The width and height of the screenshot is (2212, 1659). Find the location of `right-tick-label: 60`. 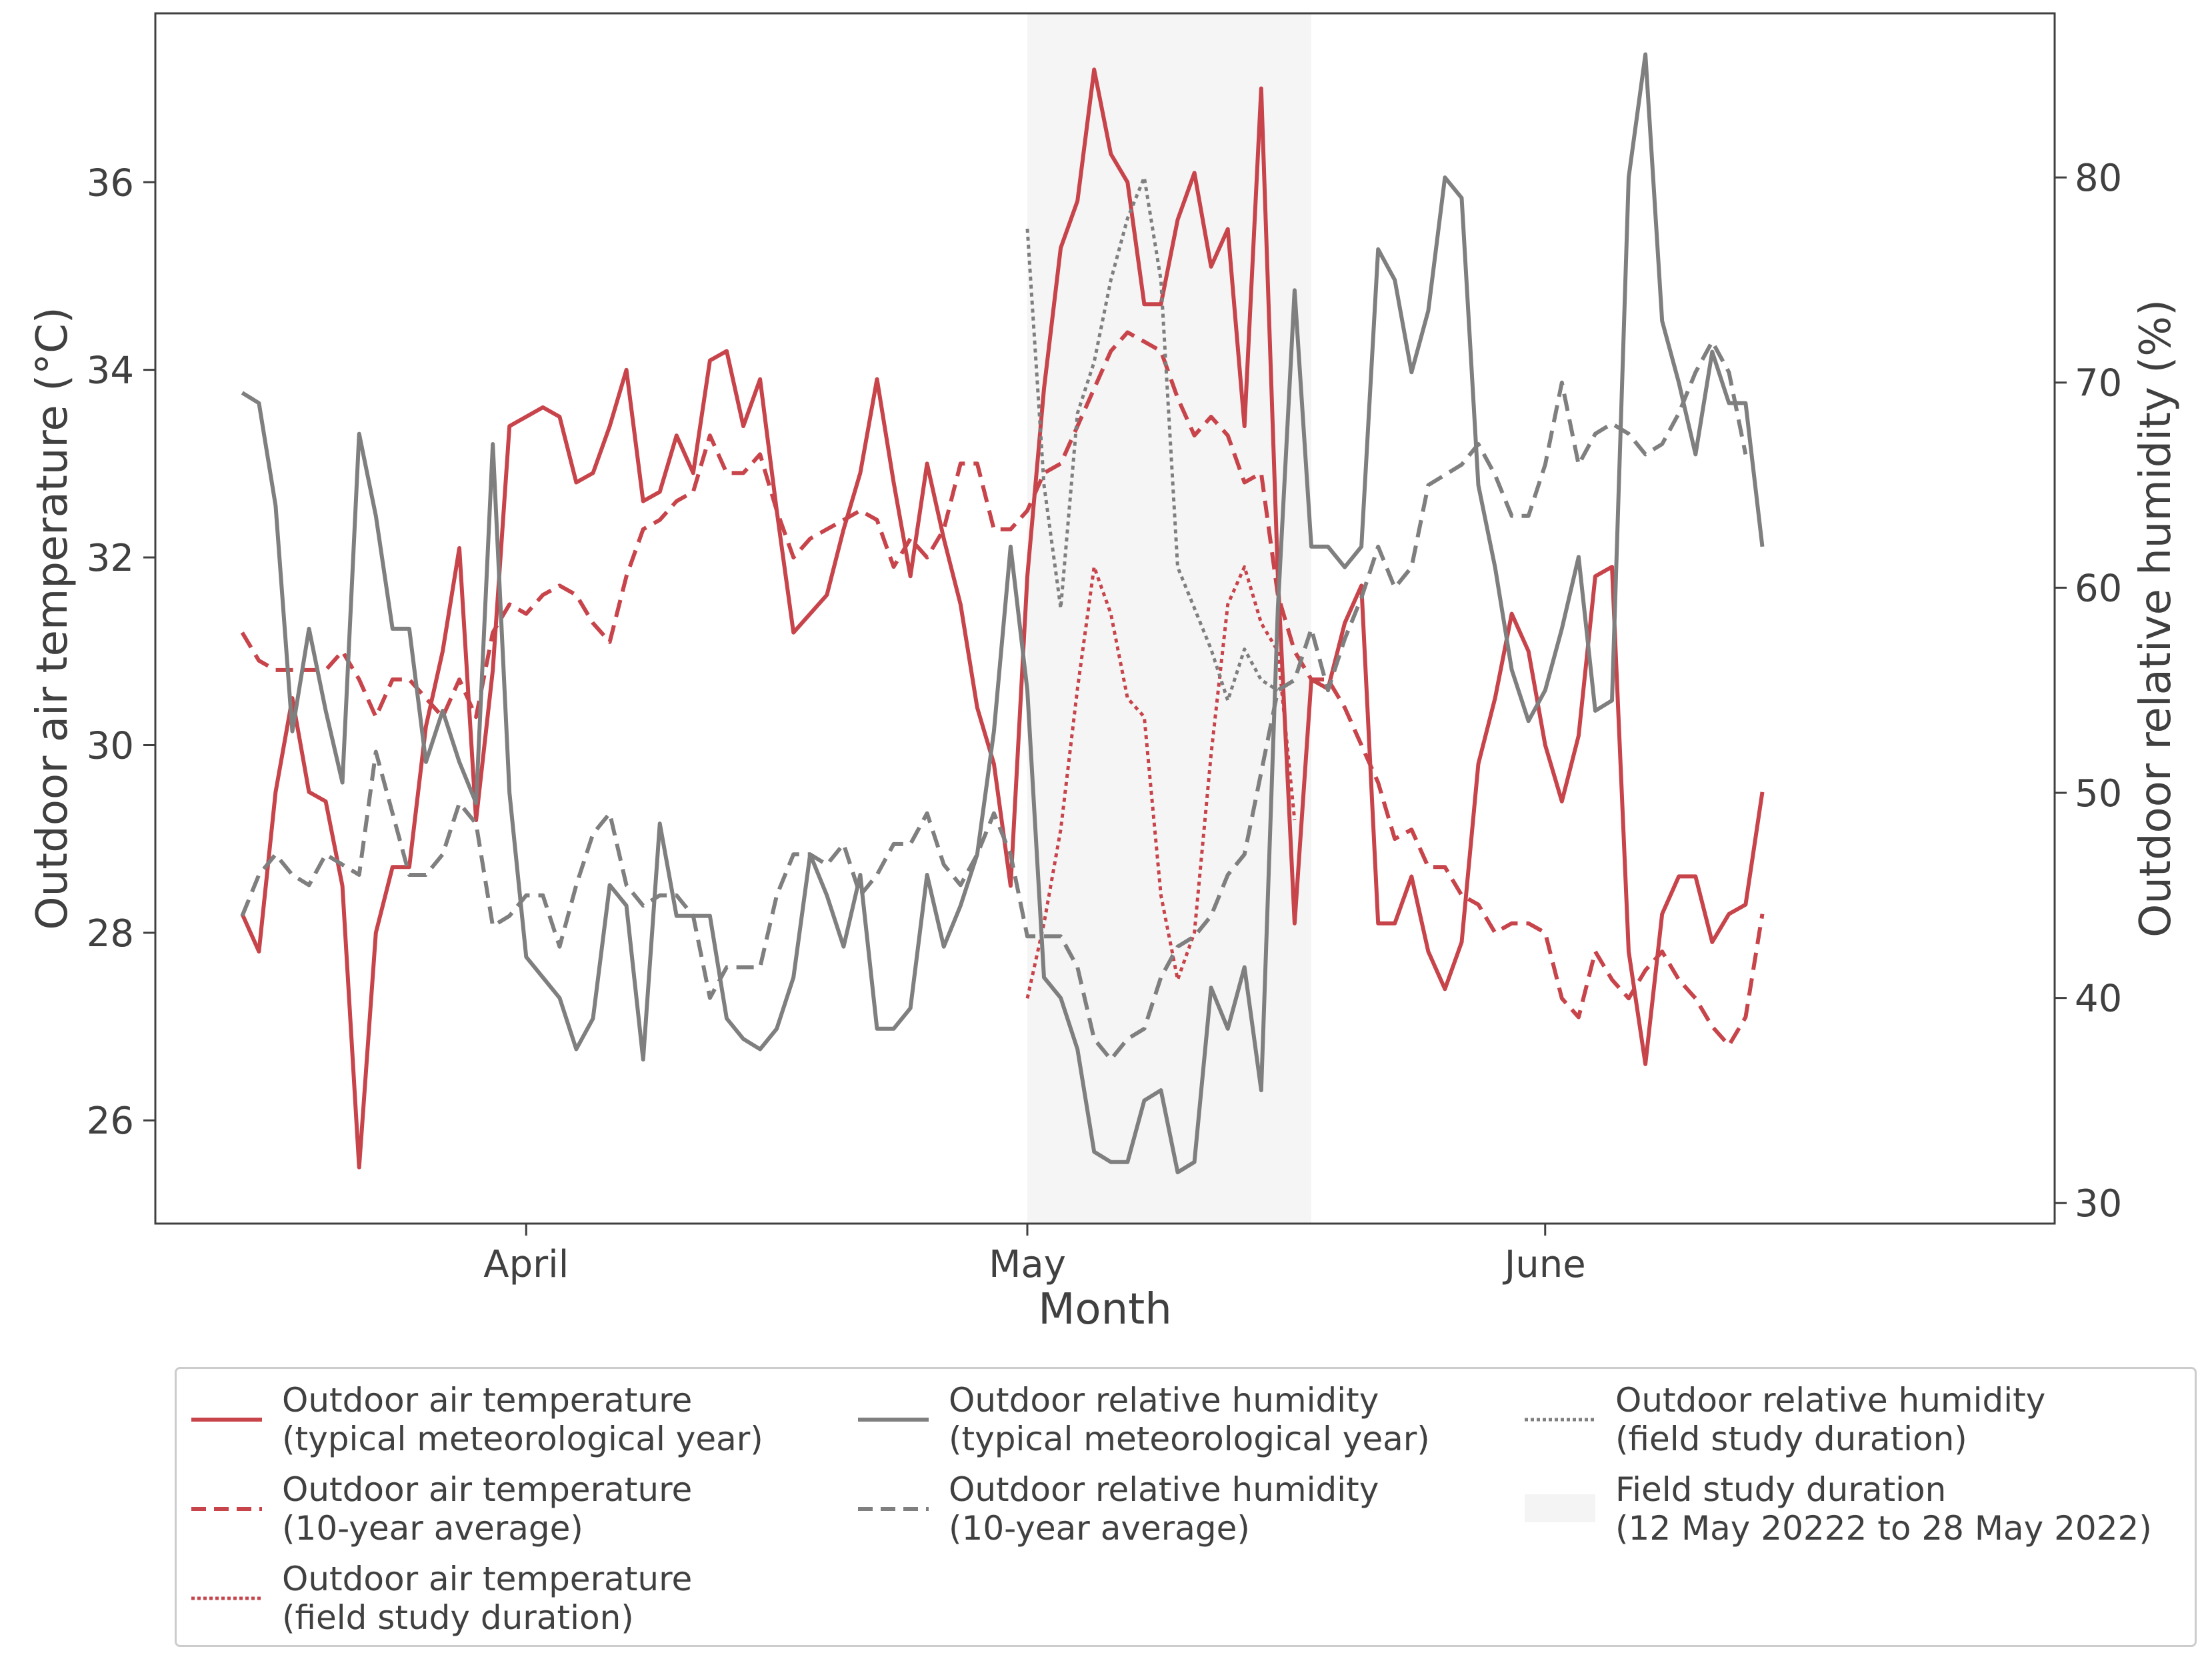

right-tick-label: 60 is located at coordinates (2098, 588).